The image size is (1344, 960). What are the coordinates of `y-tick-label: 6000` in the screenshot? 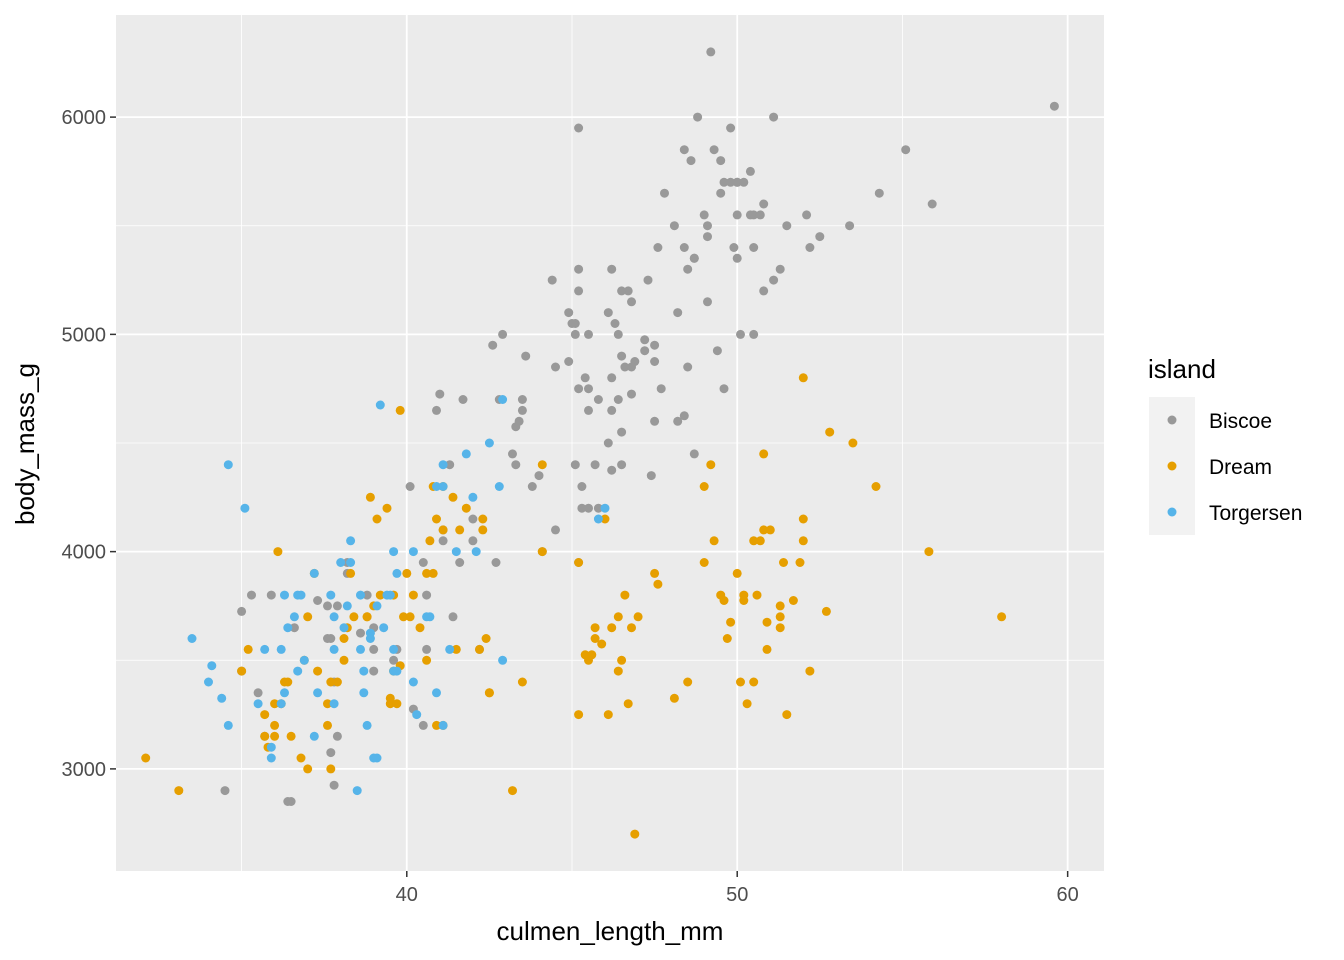 It's located at (84, 118).